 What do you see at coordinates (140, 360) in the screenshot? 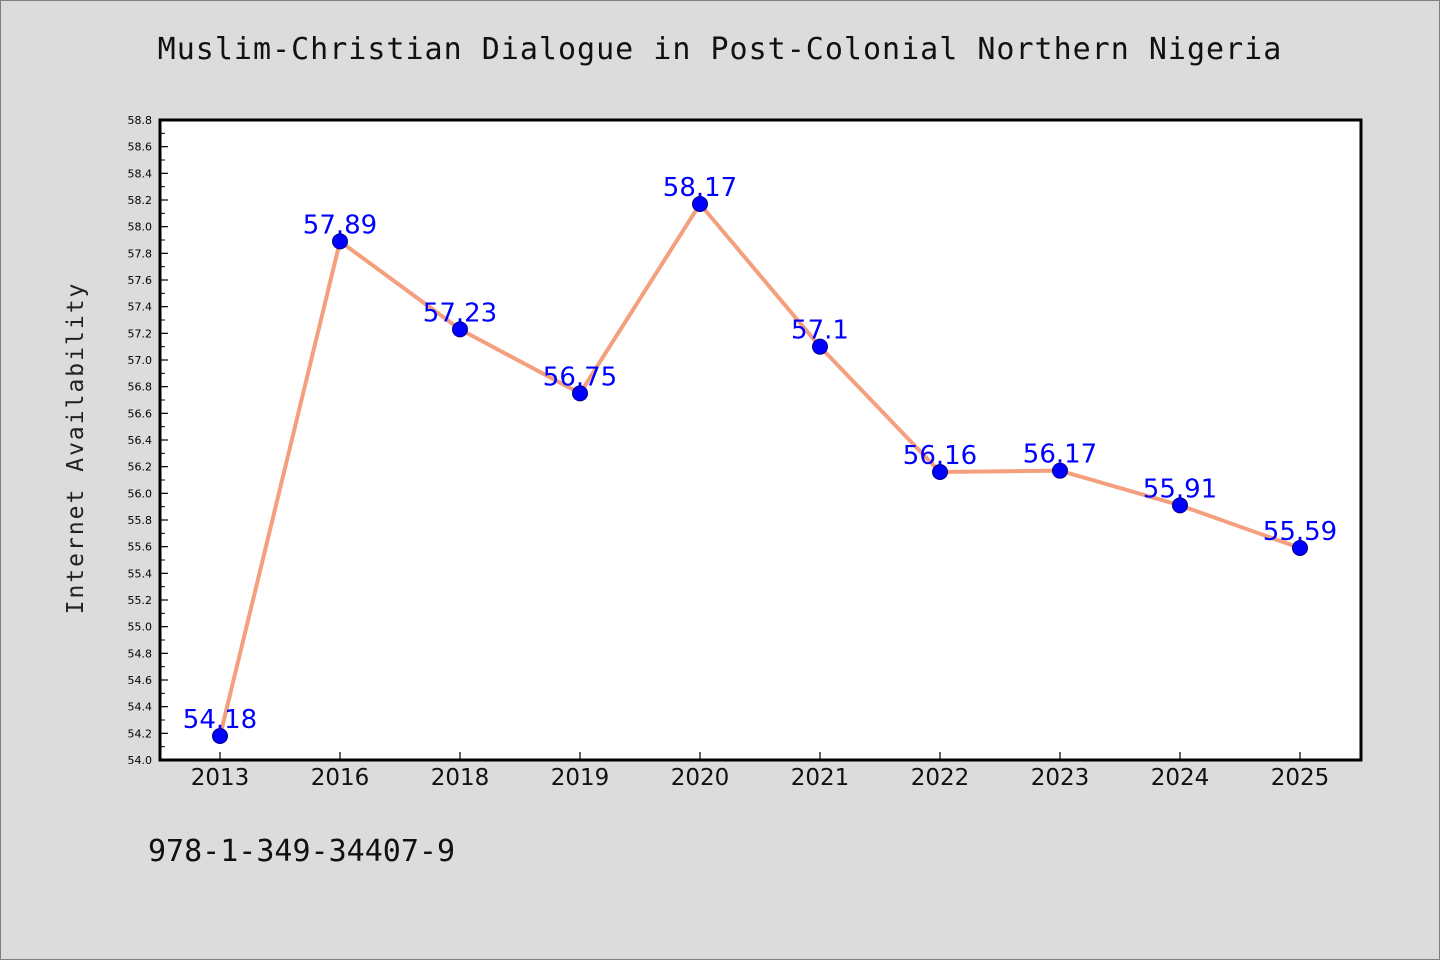
I see `y-tick-label: 57.0` at bounding box center [140, 360].